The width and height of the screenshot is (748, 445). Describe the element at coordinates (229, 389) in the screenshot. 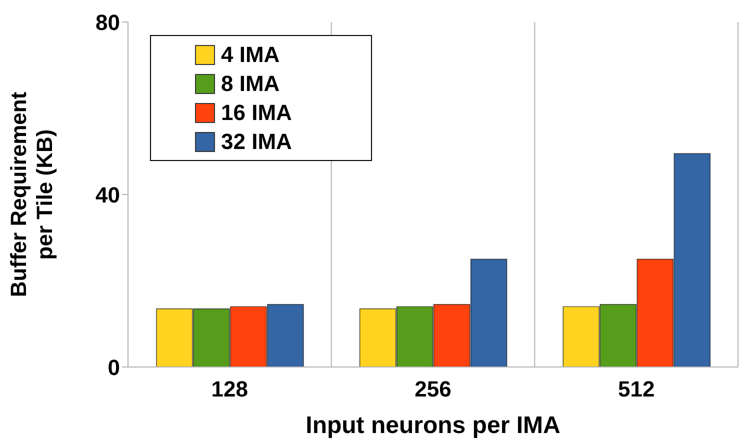

I see `x-tick-label: 128` at that location.